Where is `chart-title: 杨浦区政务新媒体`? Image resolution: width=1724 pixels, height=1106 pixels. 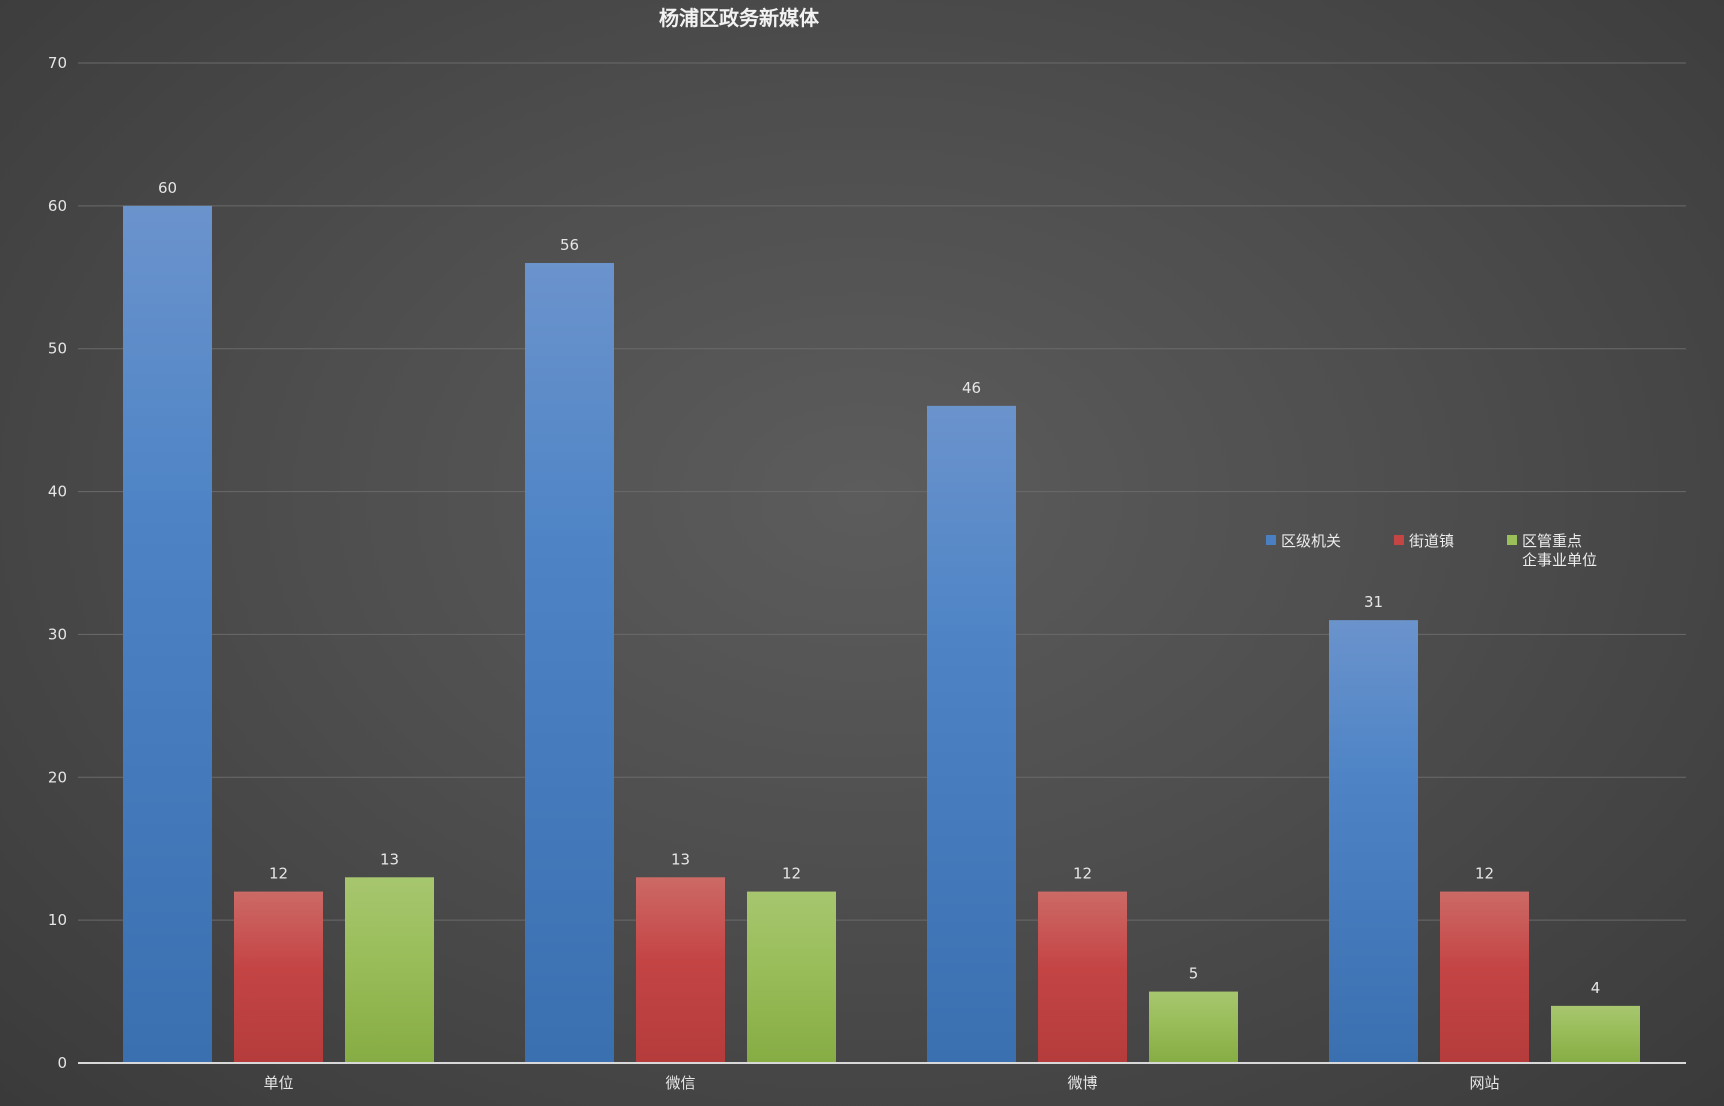
chart-title: 杨浦区政务新媒体 is located at coordinates (739, 18).